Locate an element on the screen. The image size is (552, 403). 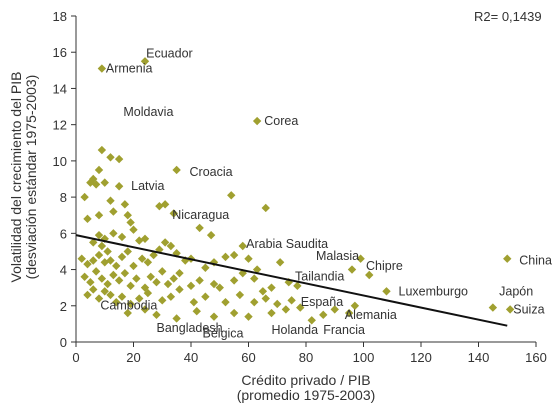
y-tick-label: 18 is located at coordinates (60, 16).